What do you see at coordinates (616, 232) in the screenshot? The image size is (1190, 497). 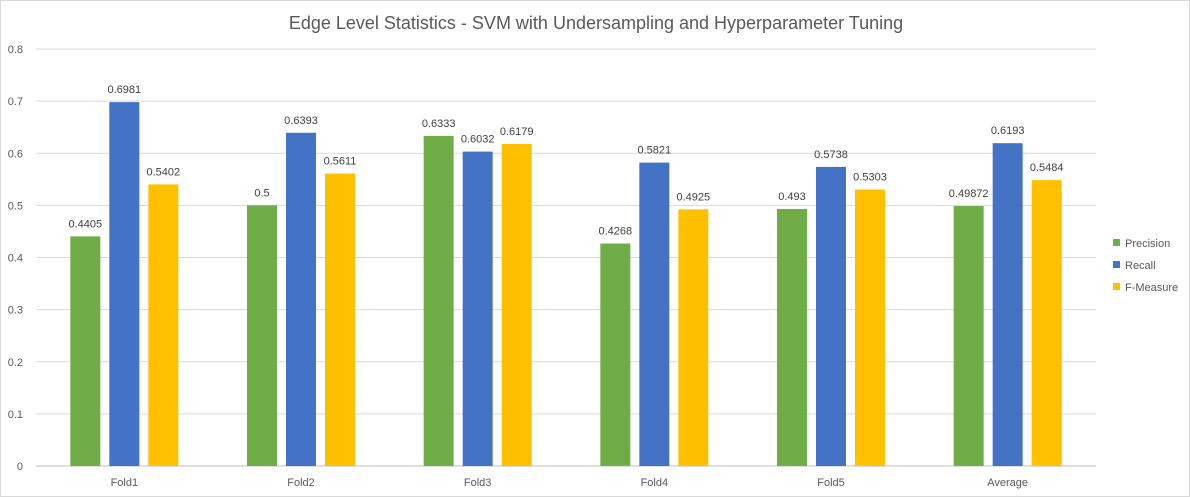 I see `data-label: 0.4268` at bounding box center [616, 232].